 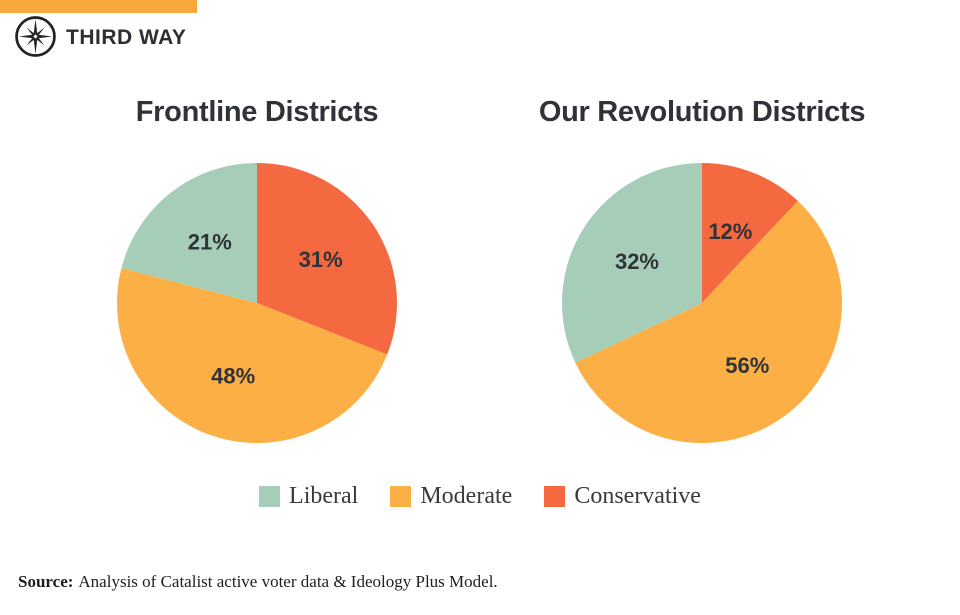 I want to click on legend-item-conservative: Conservative, so click(x=622, y=496).